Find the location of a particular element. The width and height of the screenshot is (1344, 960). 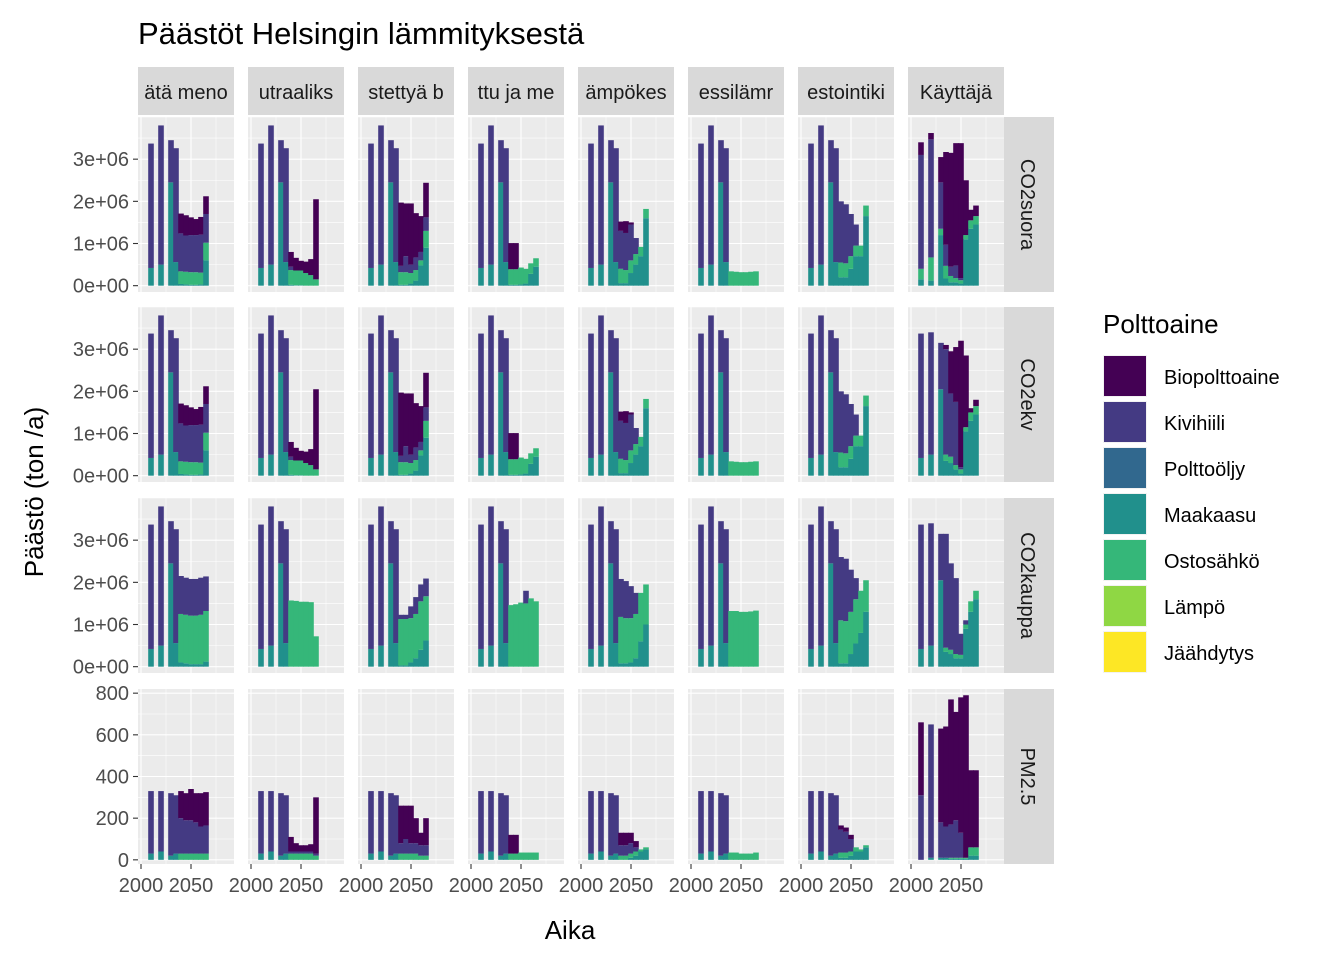

panel-background is located at coordinates (736, 204).